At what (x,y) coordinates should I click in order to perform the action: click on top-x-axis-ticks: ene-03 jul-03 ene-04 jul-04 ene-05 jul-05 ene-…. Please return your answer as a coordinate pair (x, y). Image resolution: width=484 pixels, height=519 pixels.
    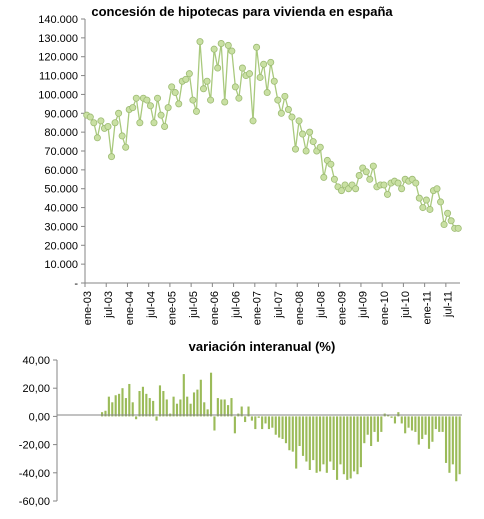
    Looking at the image, I should click on (268, 304).